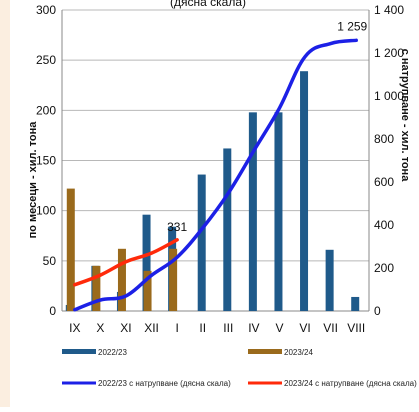 This screenshot has width=419, height=412. Describe the element at coordinates (164, 383) in the screenshot. I see `legend-label: 2022/23 с натрупване (дясна скала)` at that location.